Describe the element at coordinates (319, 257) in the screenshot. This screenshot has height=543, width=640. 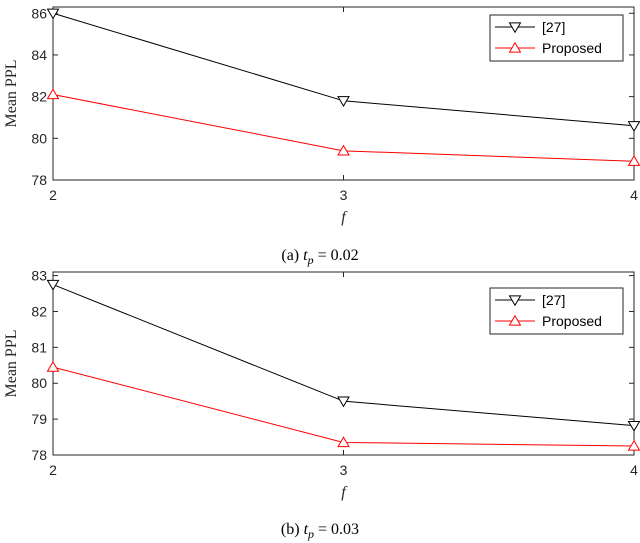
I see `panel-caption: (a) tp = 0.02` at that location.